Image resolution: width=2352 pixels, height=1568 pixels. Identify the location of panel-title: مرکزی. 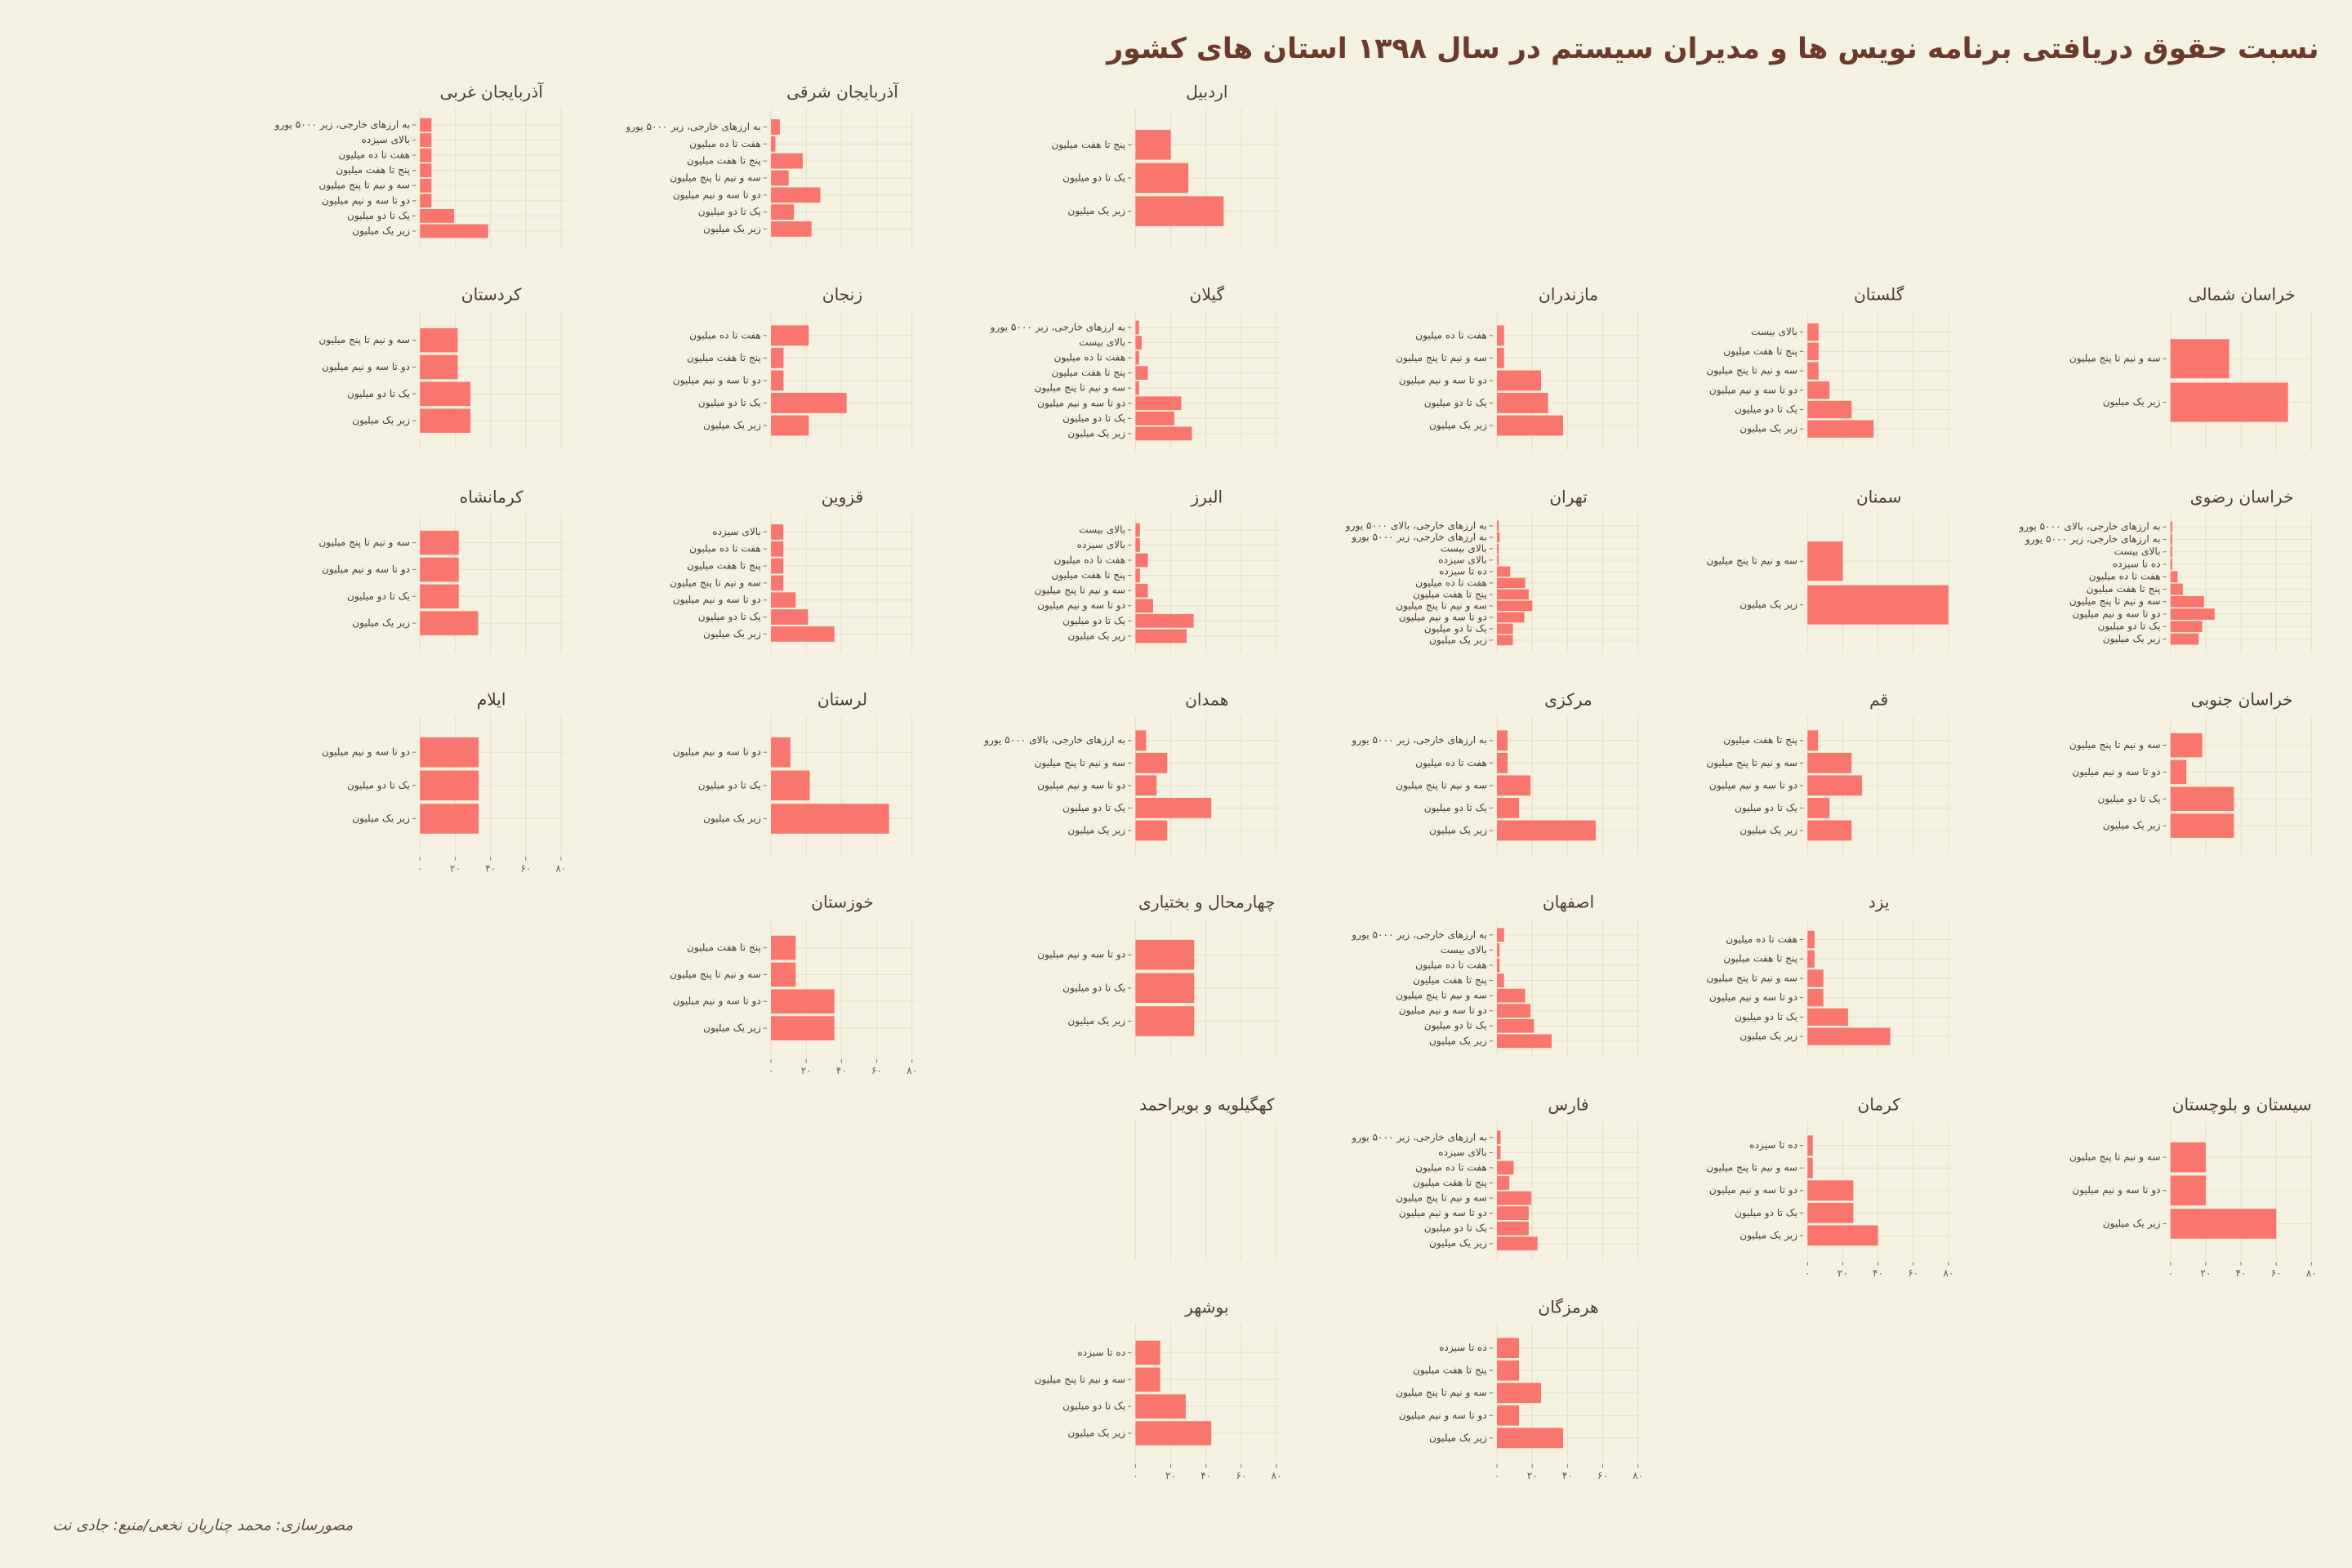
(1568, 700).